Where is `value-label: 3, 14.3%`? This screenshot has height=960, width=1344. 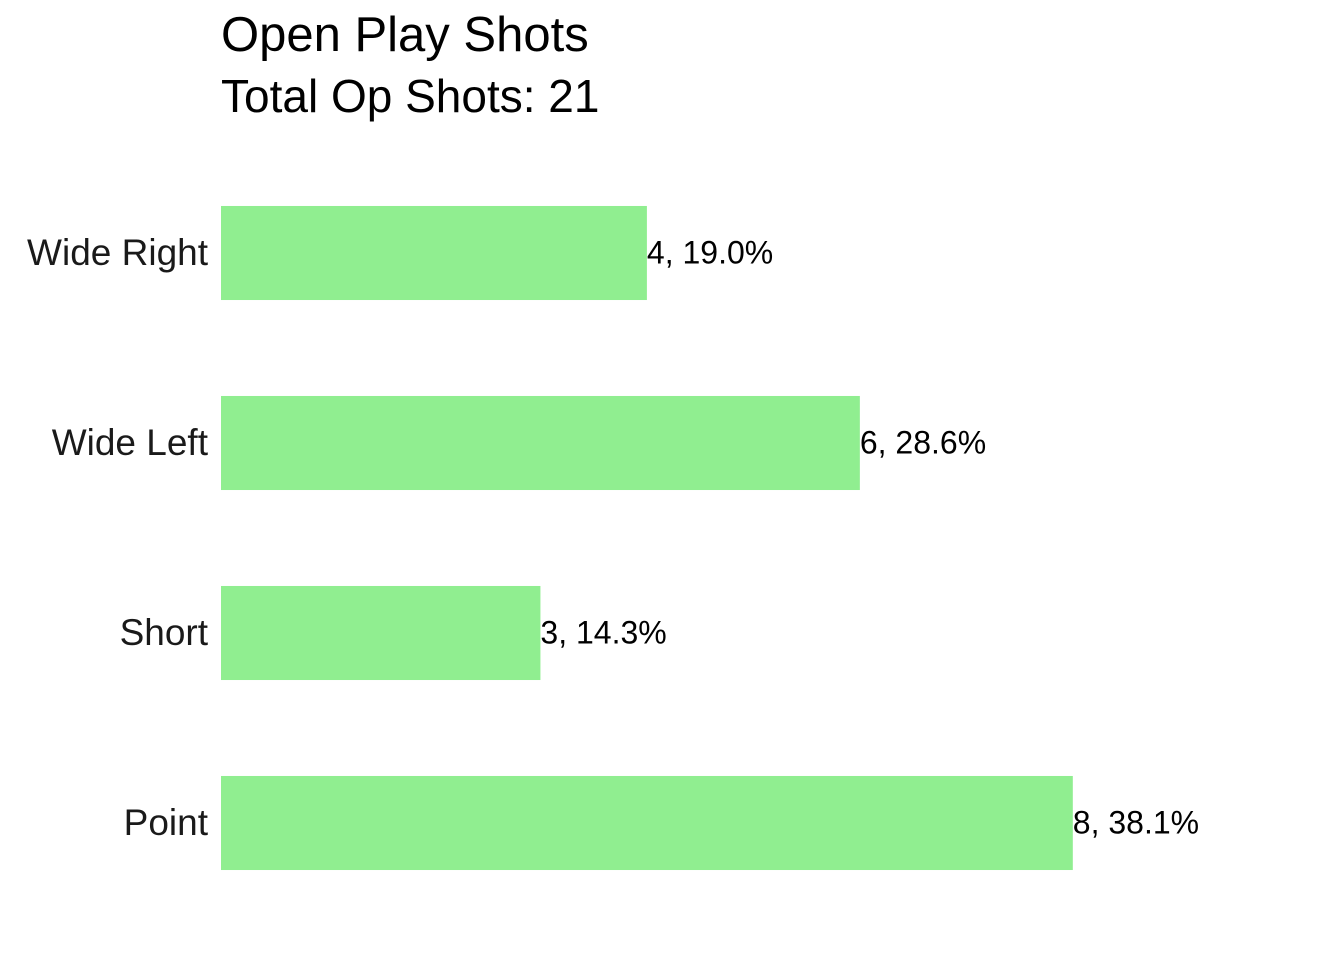 value-label: 3, 14.3% is located at coordinates (603, 632).